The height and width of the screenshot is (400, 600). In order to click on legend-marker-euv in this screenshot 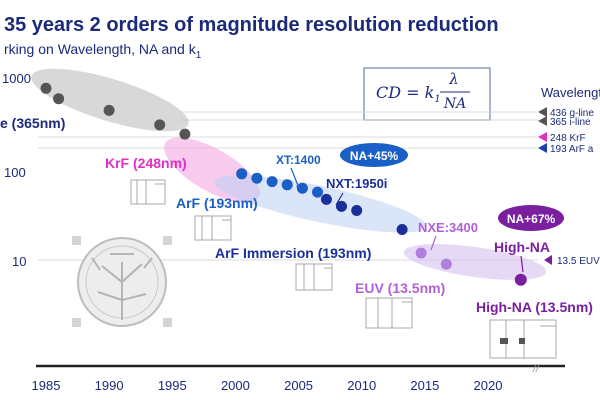, I will do `click(548, 260)`.